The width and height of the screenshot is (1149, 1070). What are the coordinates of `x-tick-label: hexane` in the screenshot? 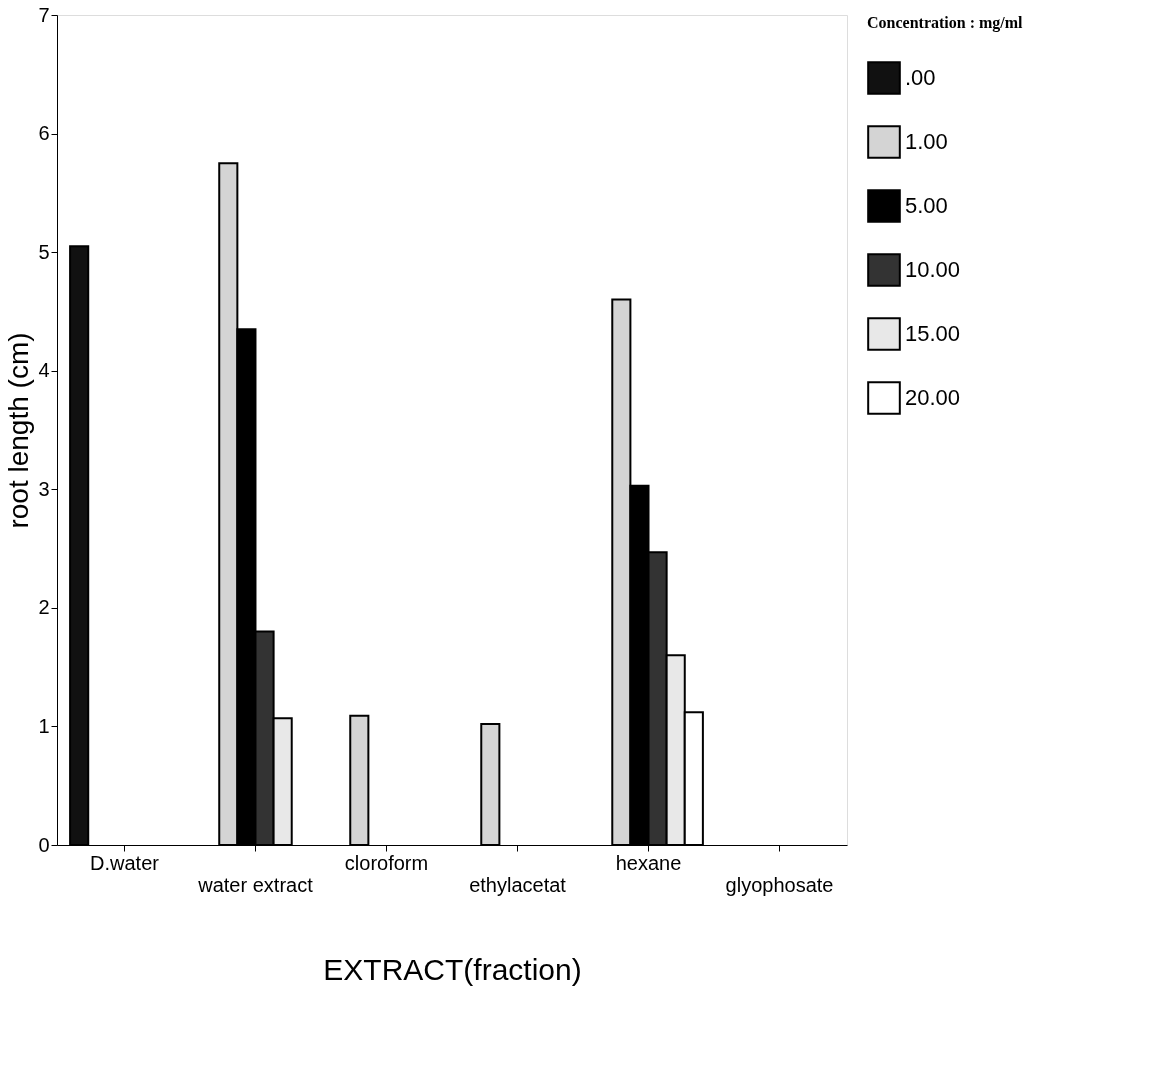 It's located at (648, 862).